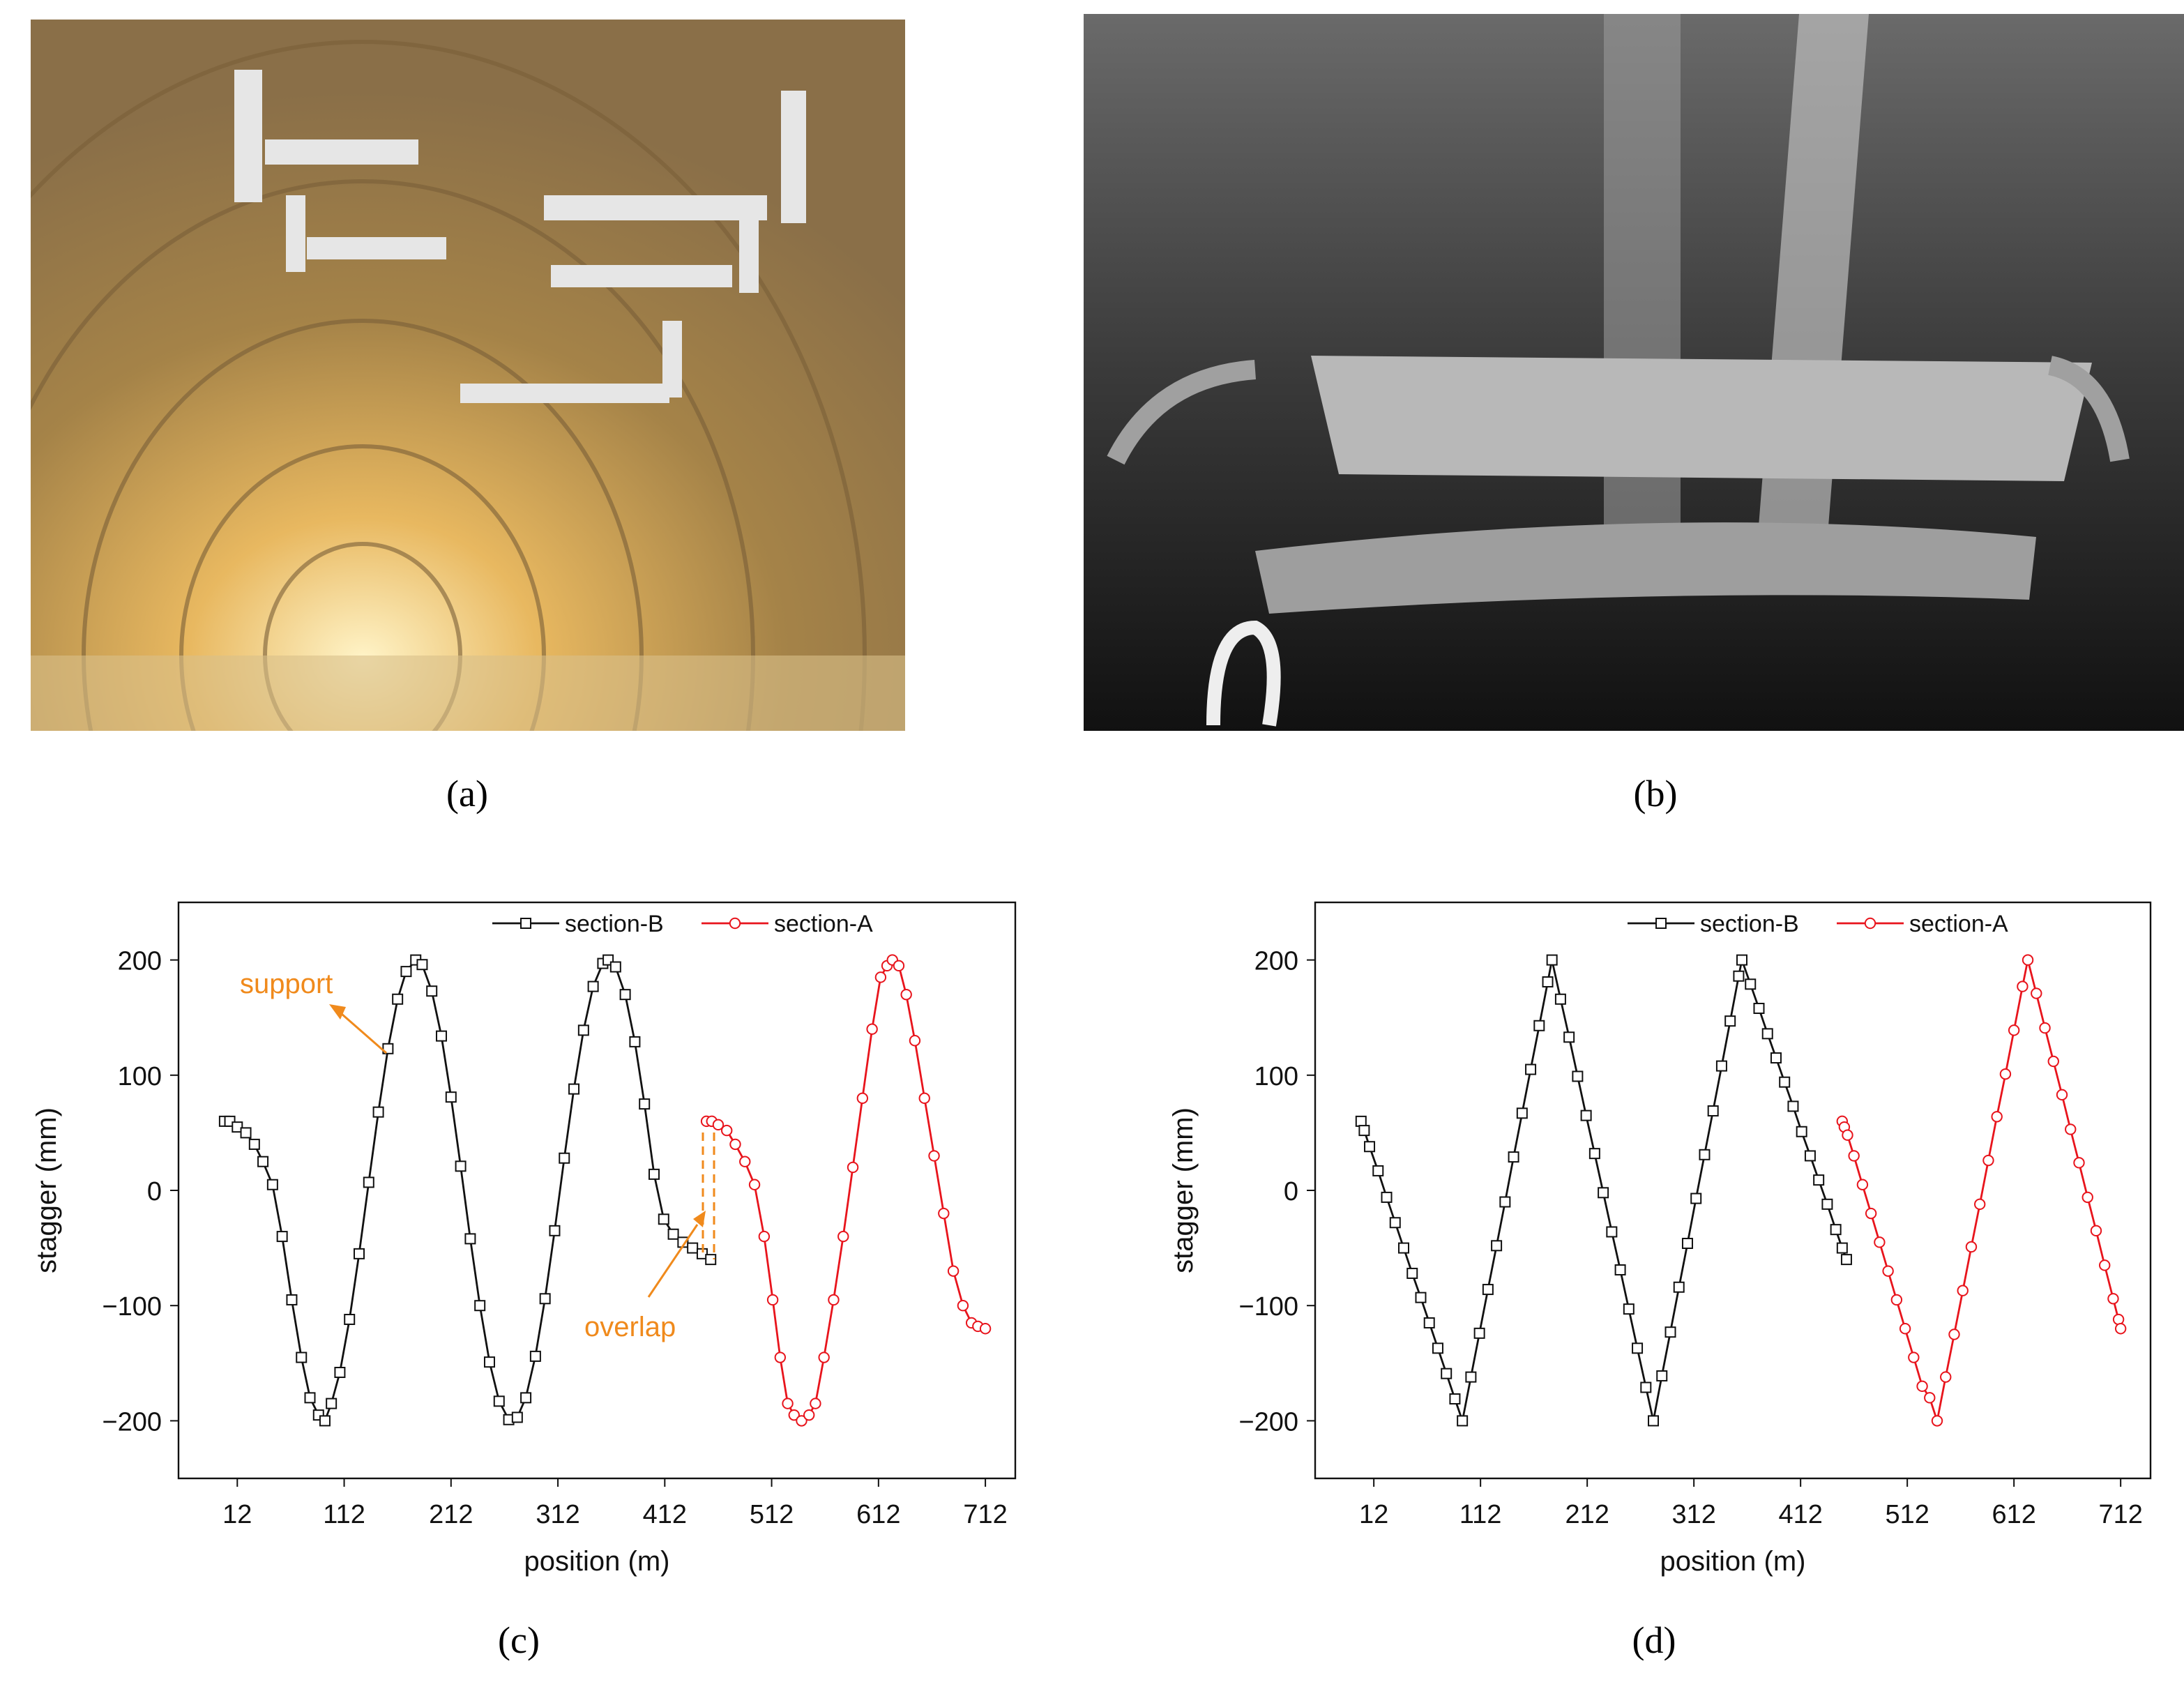 The image size is (2184, 1689). What do you see at coordinates (364, 1033) in the screenshot?
I see `annotation-arrow` at bounding box center [364, 1033].